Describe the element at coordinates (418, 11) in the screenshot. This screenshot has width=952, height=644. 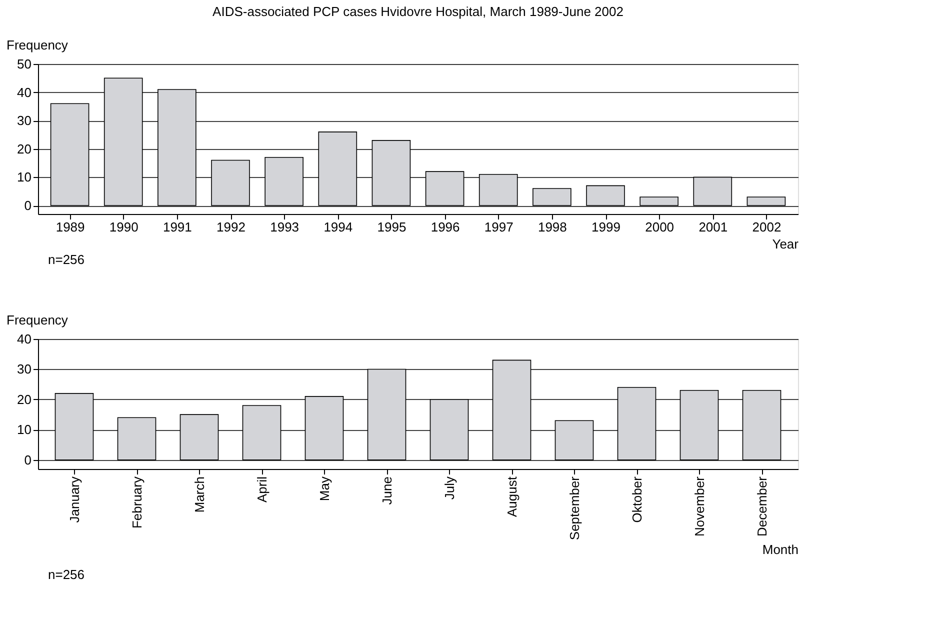
I see `chart-title: AIDS-associated PCP cases Hvidovre Hospital, March 1989-June 2002` at that location.